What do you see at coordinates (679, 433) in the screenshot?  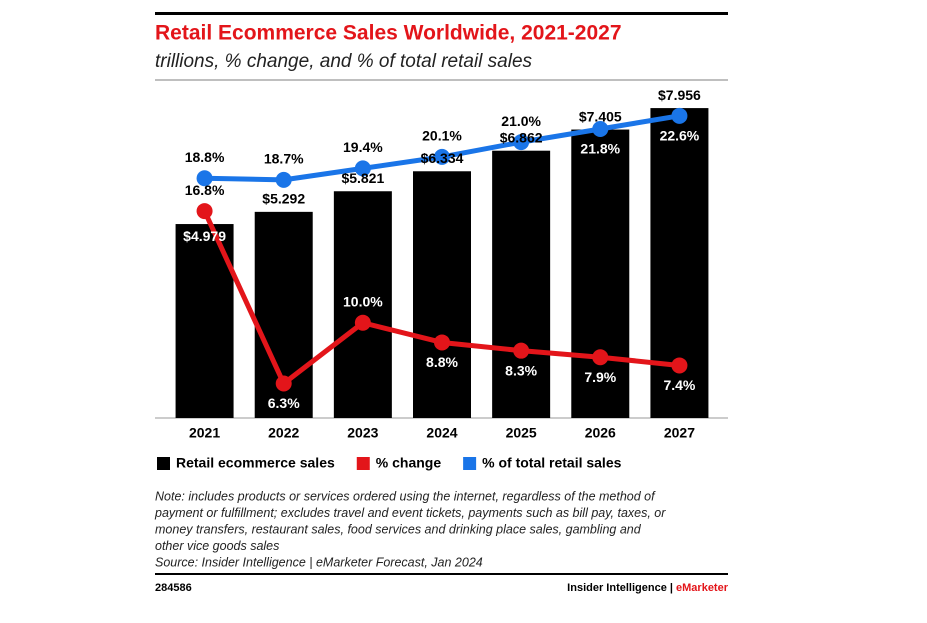 I see `x-tick-label: 2027` at bounding box center [679, 433].